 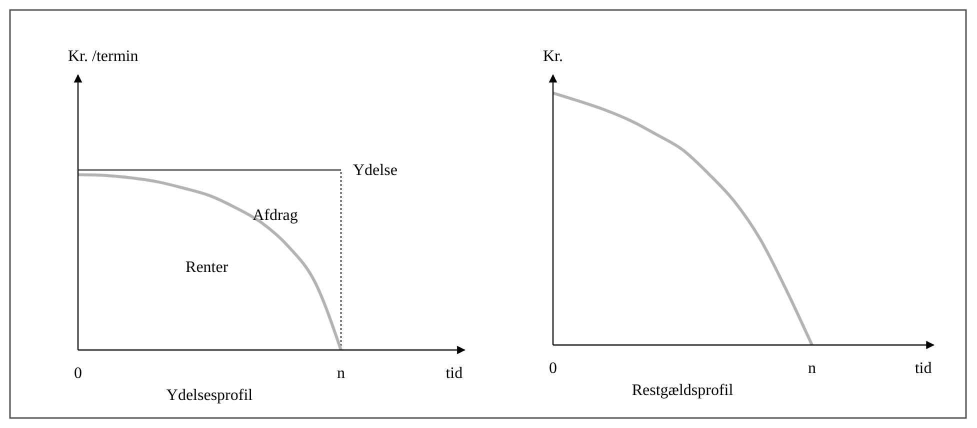 What do you see at coordinates (375, 170) in the screenshot?
I see `series-label: Ydelse` at bounding box center [375, 170].